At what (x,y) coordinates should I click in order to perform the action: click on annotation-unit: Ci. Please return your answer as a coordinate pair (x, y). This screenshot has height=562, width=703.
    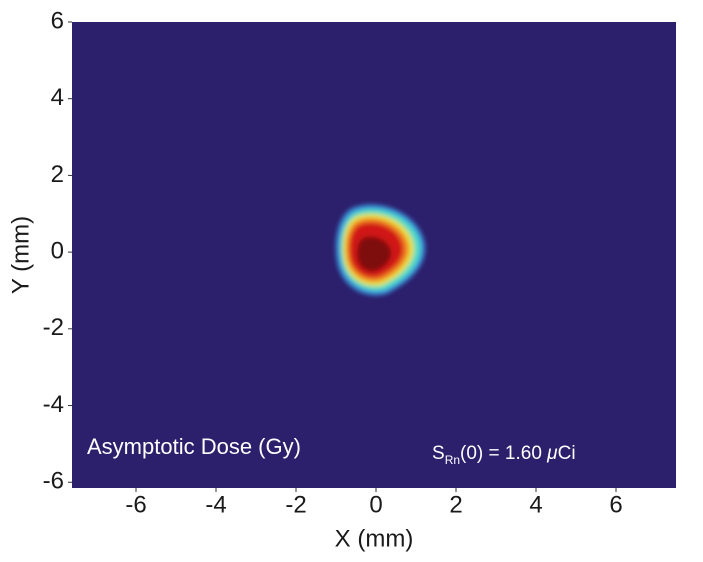
    Looking at the image, I should click on (567, 453).